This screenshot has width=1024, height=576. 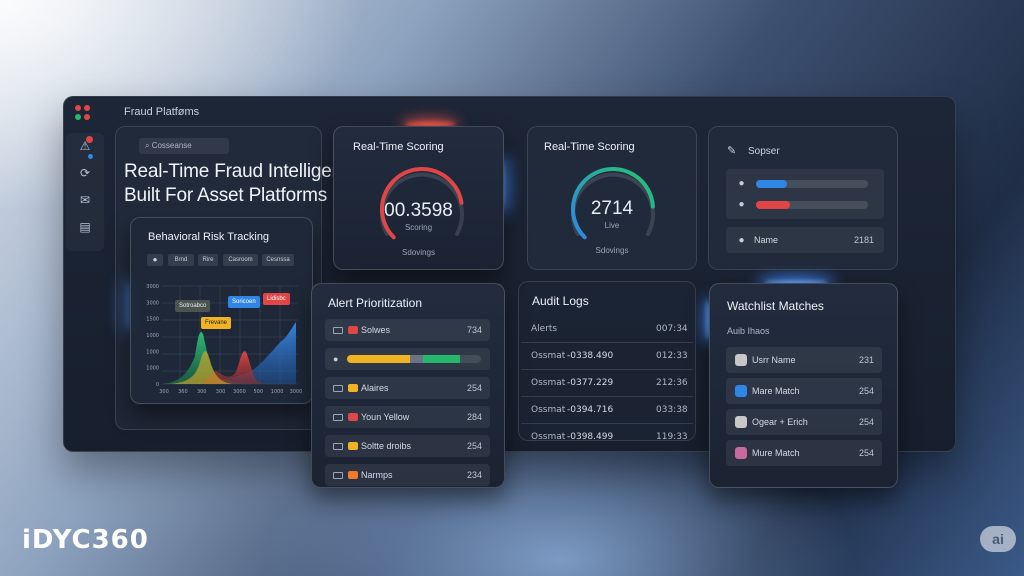 What do you see at coordinates (183, 392) in the screenshot?
I see `x-tick-label: 360` at bounding box center [183, 392].